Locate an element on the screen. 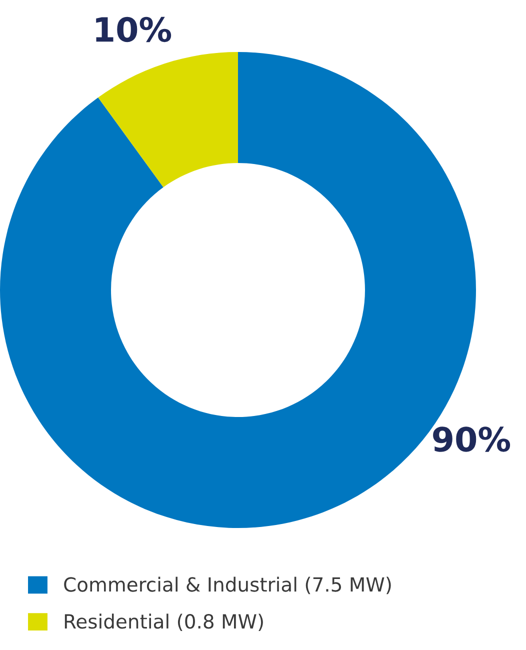 The width and height of the screenshot is (526, 650). data-label: 10% is located at coordinates (134, 29).